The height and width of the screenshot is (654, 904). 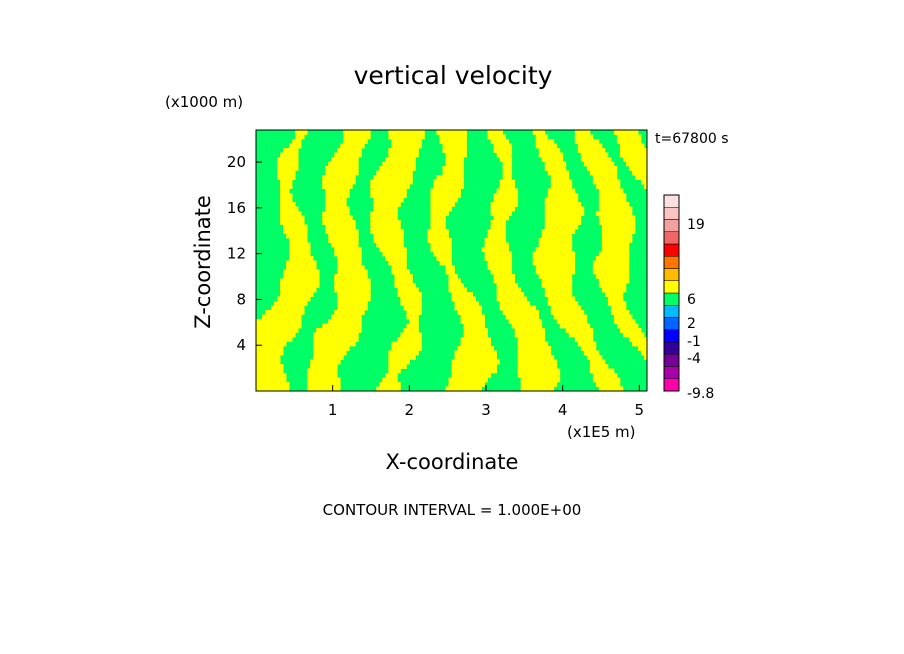 I want to click on y-tick-label: 4, so click(x=241, y=345).